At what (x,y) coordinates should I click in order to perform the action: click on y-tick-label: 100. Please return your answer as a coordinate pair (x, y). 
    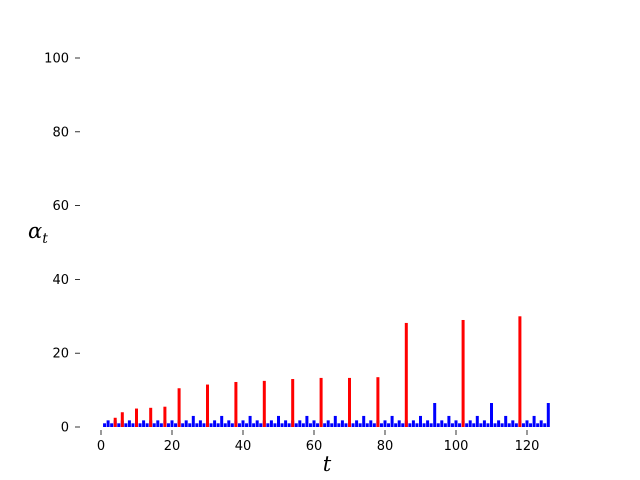
    Looking at the image, I should click on (56, 59).